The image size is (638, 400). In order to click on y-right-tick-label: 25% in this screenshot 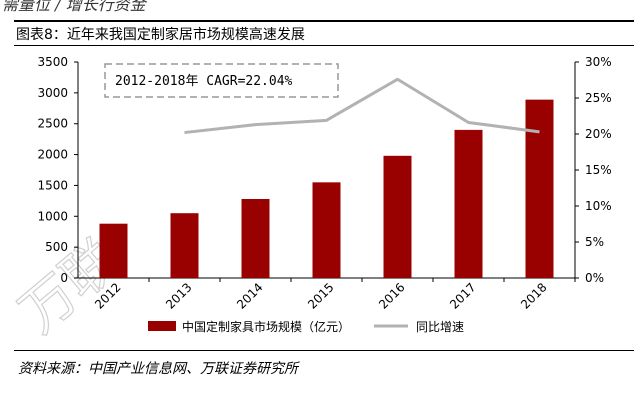, I will do `click(598, 98)`.